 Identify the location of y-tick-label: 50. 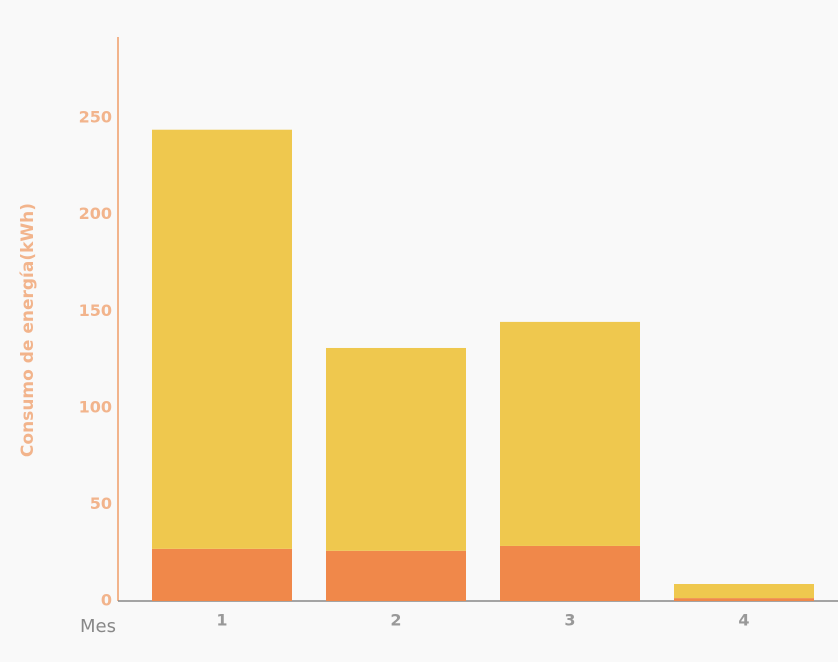
(101, 503).